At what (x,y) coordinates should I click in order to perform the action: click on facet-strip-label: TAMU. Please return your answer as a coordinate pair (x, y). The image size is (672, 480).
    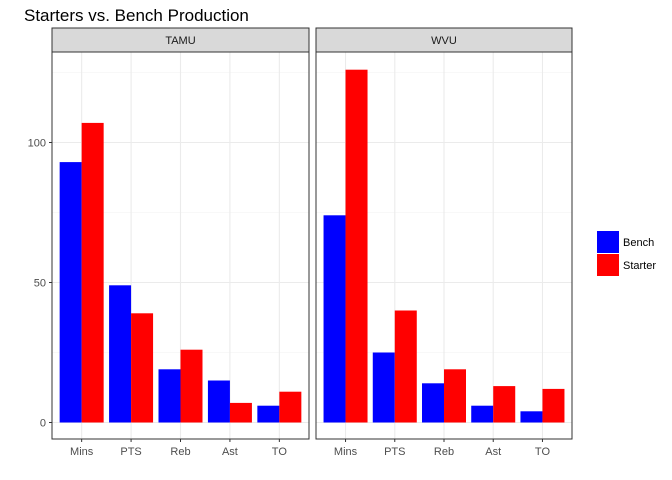
    Looking at the image, I should click on (180, 41).